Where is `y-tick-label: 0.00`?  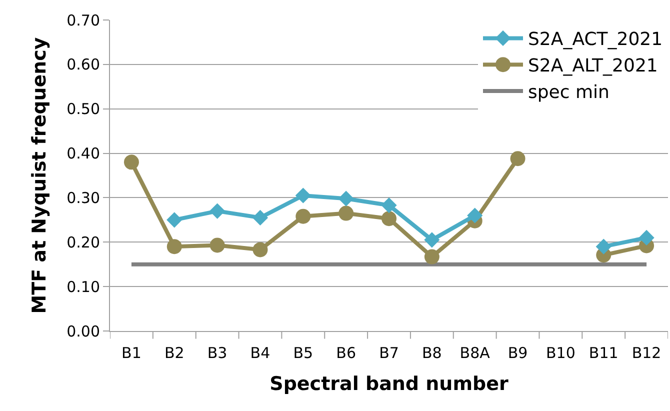
y-tick-label: 0.00 is located at coordinates (83, 331).